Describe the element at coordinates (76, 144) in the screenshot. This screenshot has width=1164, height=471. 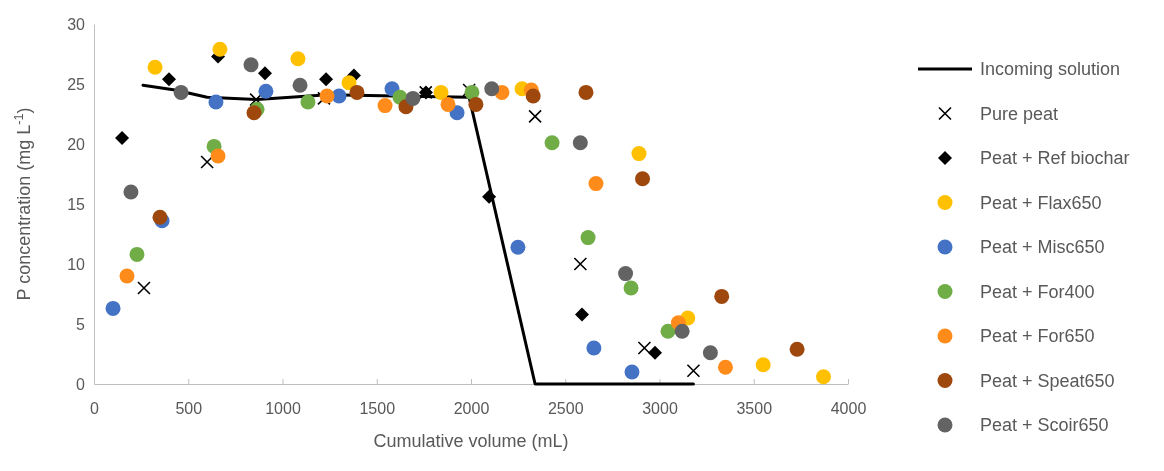
I see `y-tick-label: 20` at that location.